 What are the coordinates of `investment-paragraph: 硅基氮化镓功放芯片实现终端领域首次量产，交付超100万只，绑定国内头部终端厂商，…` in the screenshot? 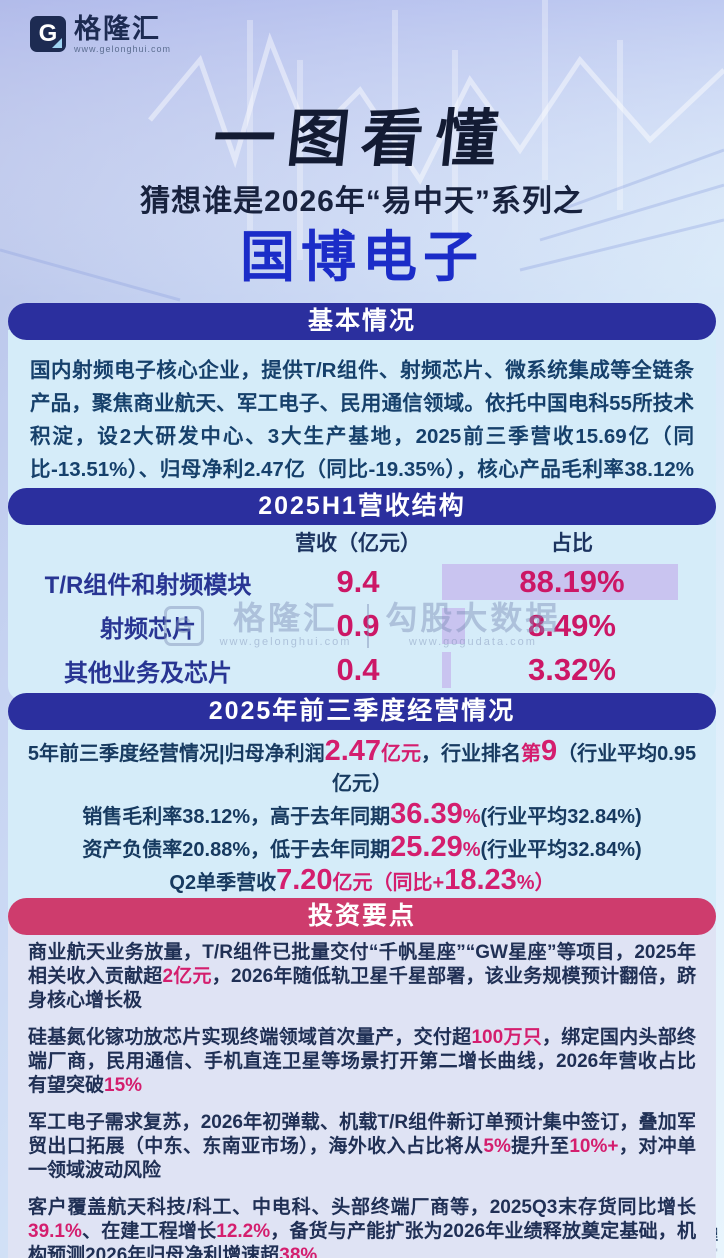 It's located at (362, 1061).